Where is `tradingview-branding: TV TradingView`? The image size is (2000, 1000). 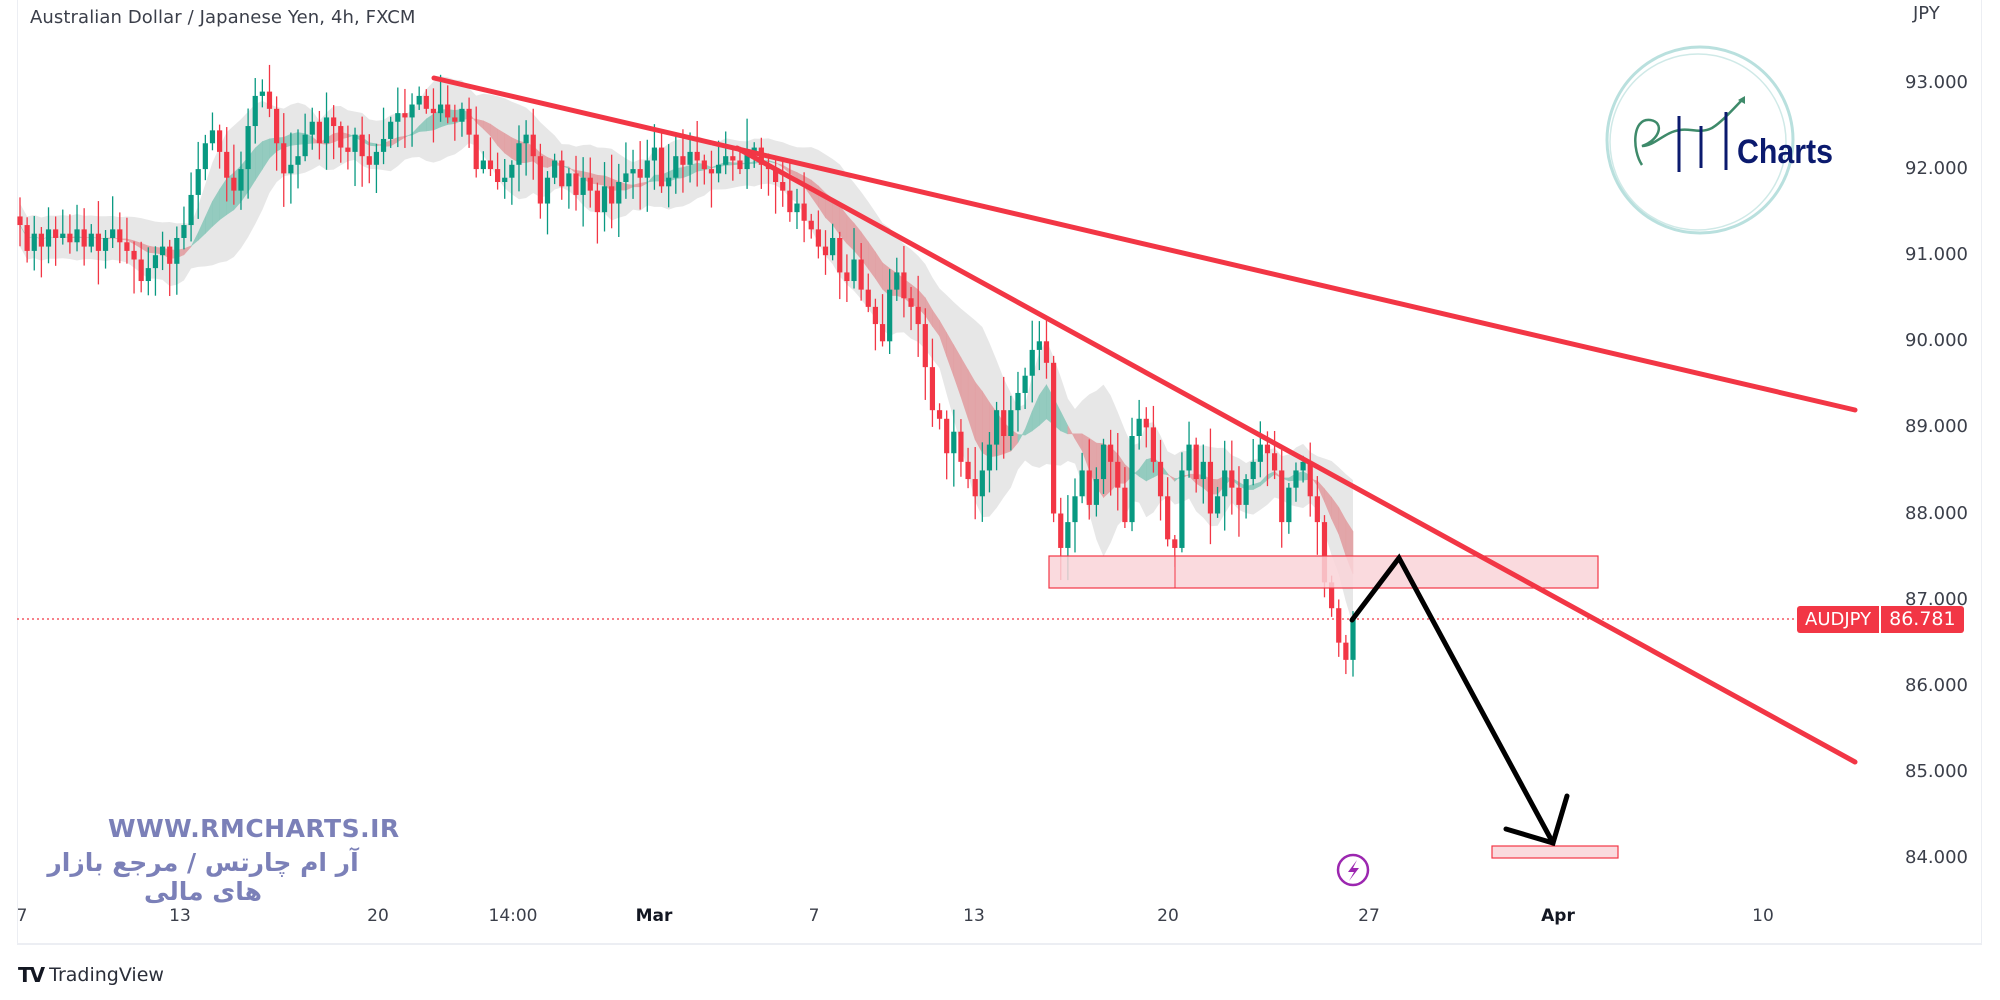
tradingview-branding: TV TradingView is located at coordinates (91, 975).